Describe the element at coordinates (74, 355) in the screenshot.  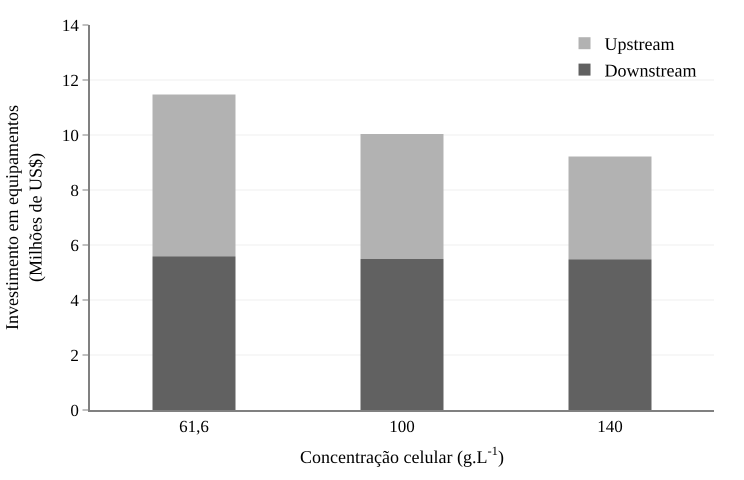
I see `y-tick-label: 2` at that location.